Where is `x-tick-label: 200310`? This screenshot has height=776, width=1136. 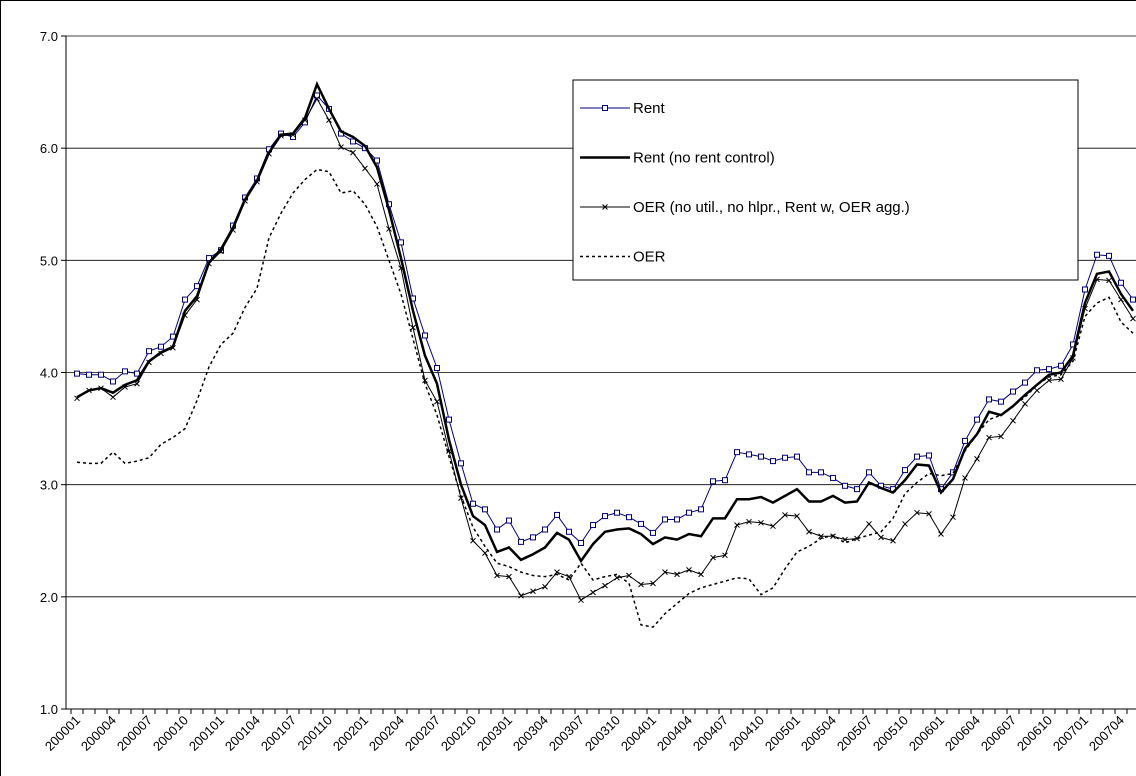 x-tick-label: 200310 is located at coordinates (602, 733).